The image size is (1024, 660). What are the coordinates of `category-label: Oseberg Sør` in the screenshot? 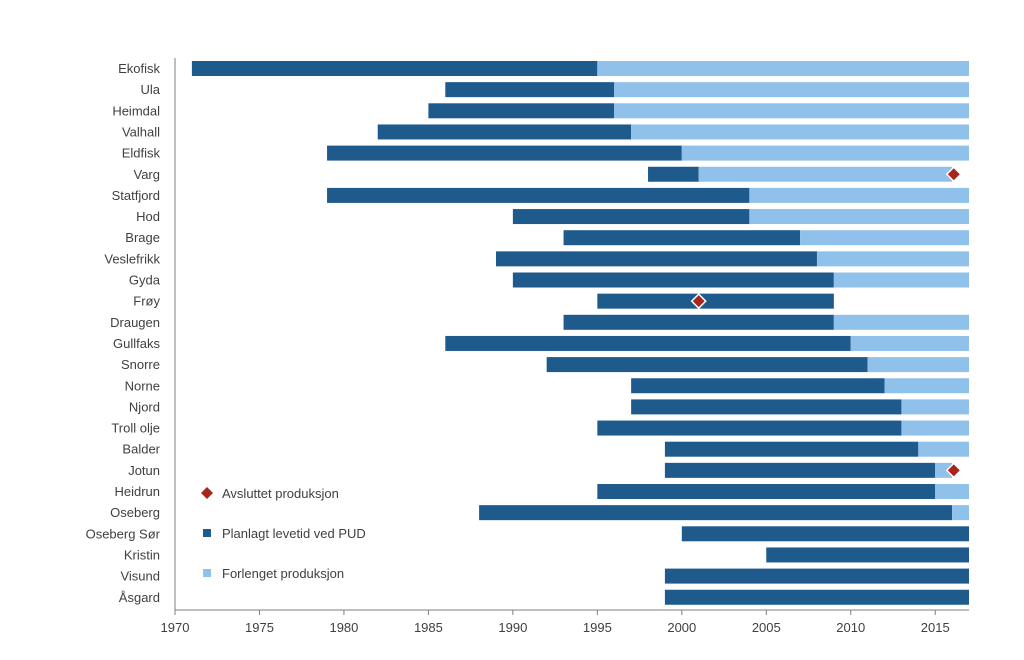 It's located at (123, 533).